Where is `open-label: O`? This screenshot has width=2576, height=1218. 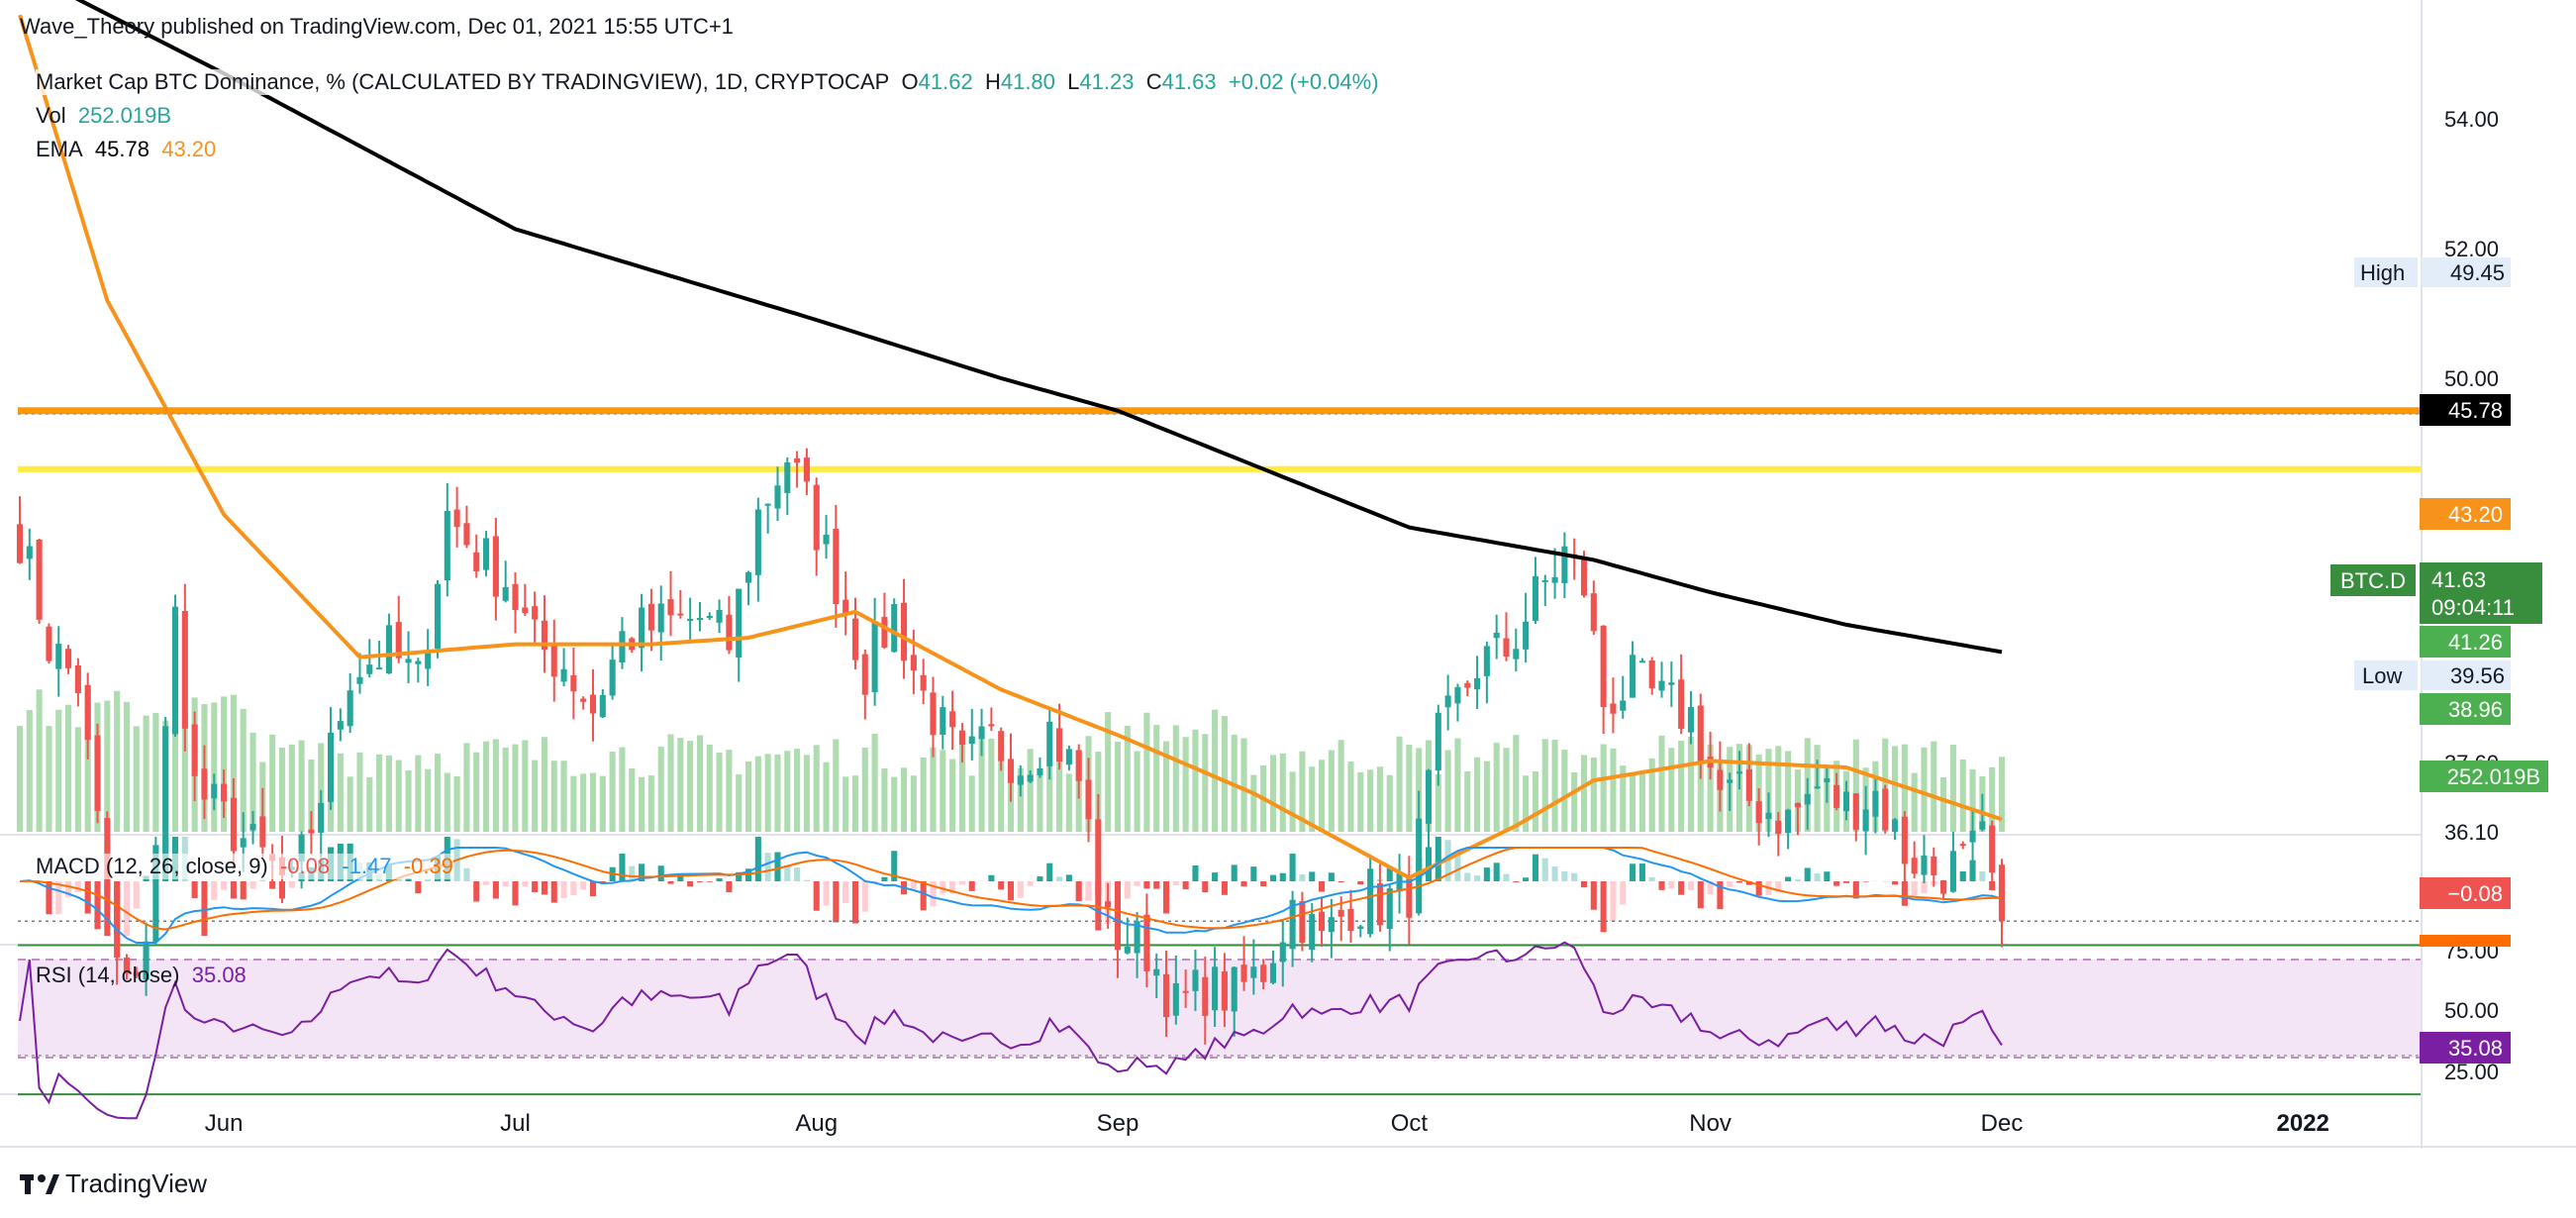 open-label: O is located at coordinates (910, 81).